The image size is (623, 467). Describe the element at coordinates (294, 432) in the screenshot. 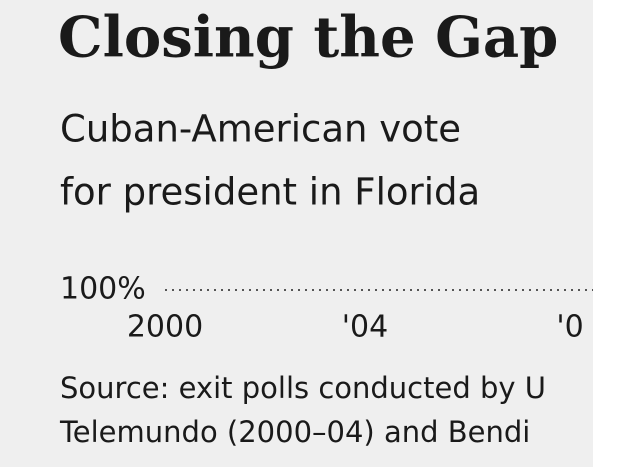

I see `source-note: Telemundo (2000–04) and Bendi` at that location.